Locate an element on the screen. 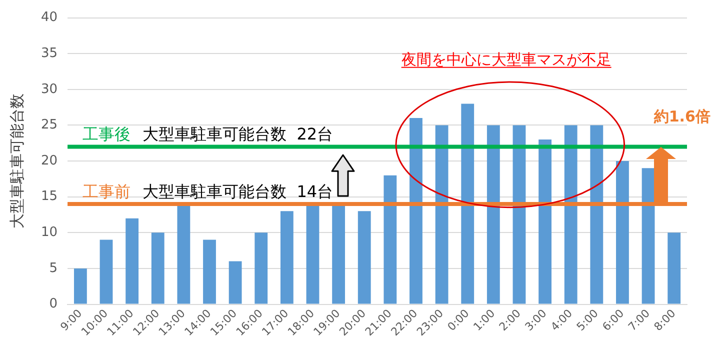 This screenshot has width=727, height=342. annotation: 夜間を中心に大型車マスが不足 is located at coordinates (506, 59).